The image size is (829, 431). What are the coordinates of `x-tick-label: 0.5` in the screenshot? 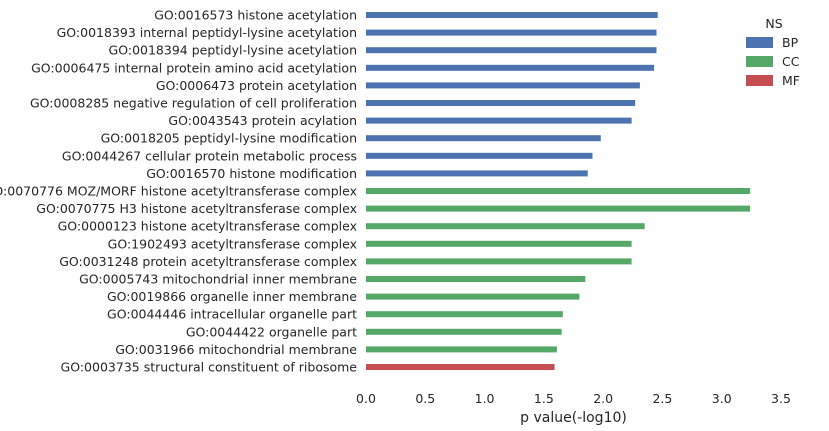 It's located at (425, 398).